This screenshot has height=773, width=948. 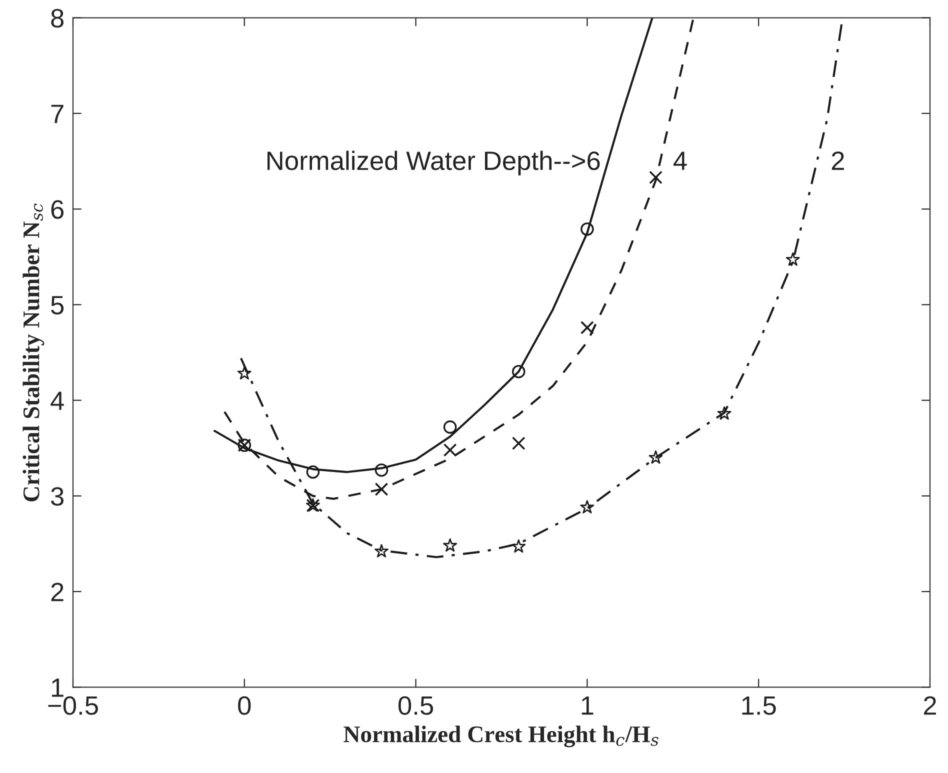 I want to click on y-tick-label: 8, so click(x=57, y=18).